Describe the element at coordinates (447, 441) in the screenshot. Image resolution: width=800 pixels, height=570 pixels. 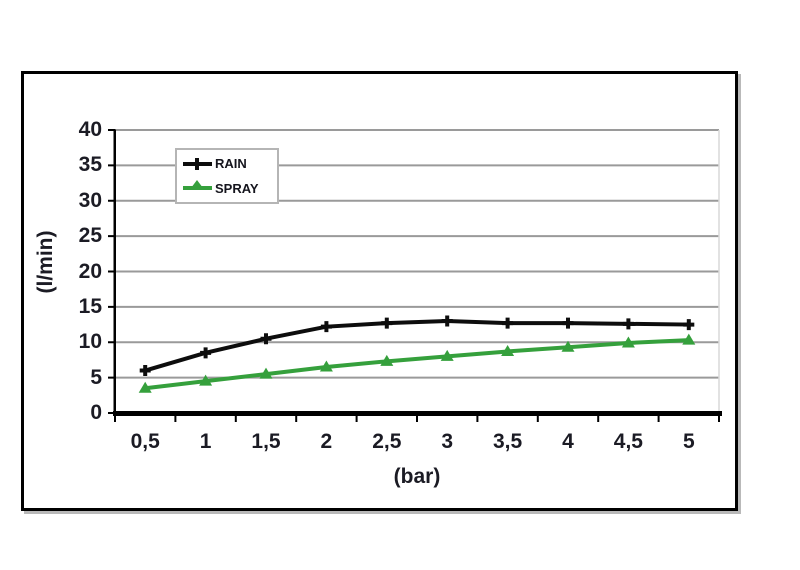
I see `x-tick-label: 3` at that location.